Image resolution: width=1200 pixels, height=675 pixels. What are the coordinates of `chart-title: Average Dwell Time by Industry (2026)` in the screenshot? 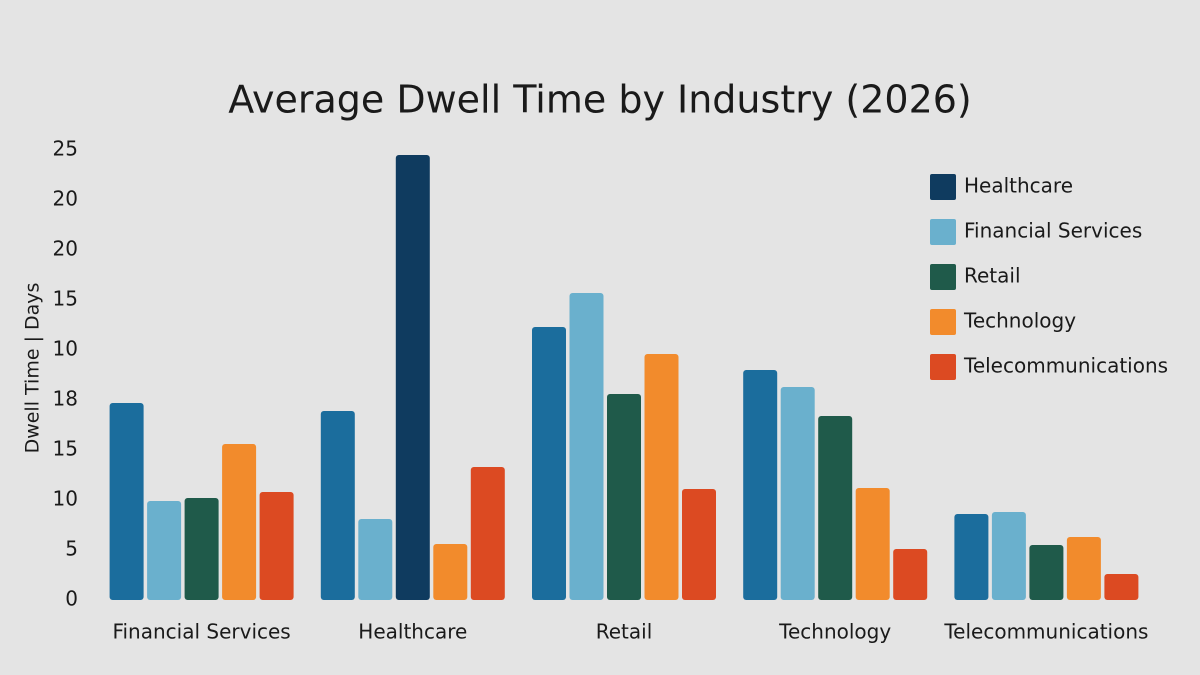 It's located at (600, 100).